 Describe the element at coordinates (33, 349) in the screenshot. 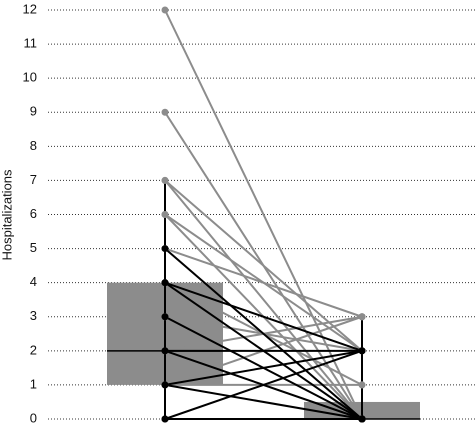

I see `y-tick-label: 2` at that location.